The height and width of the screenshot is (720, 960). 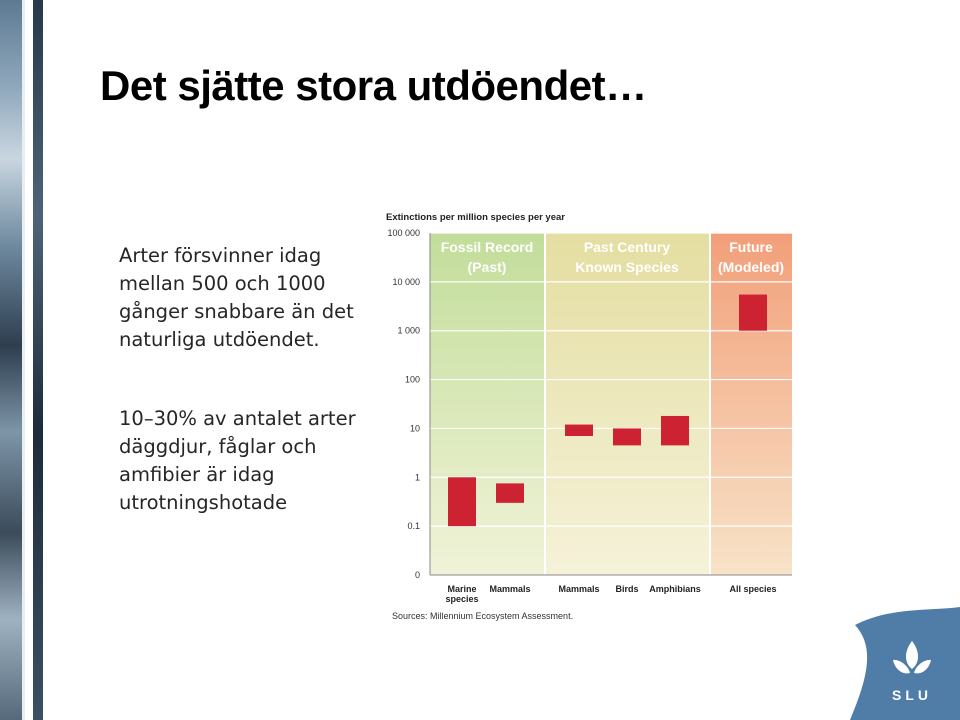 What do you see at coordinates (627, 404) in the screenshot?
I see `band-past-century` at bounding box center [627, 404].